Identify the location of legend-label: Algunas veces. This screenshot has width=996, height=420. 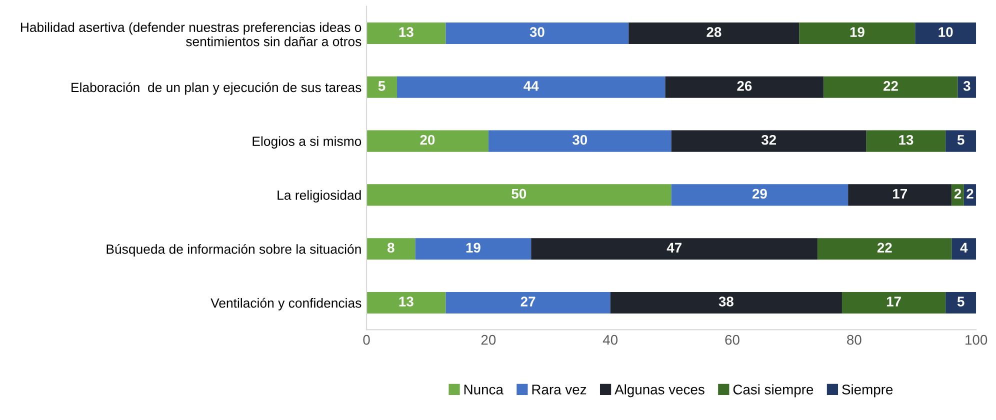
(659, 391).